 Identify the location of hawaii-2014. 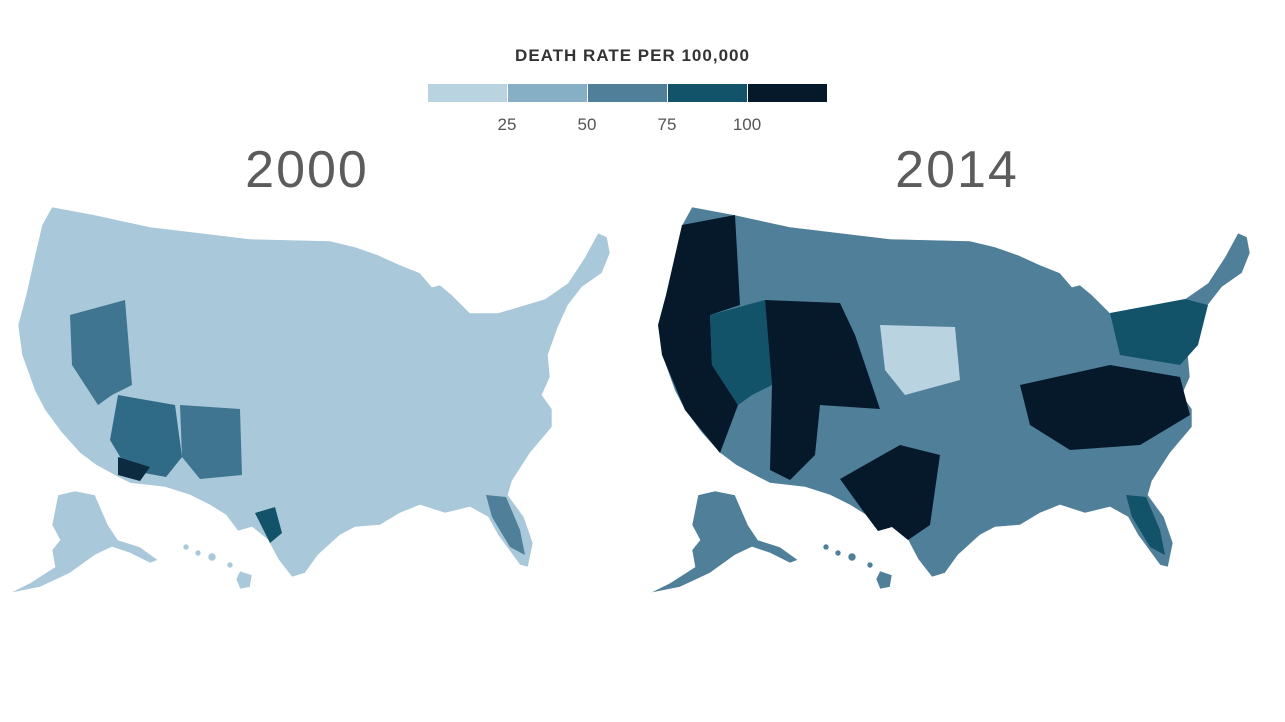
(857, 566).